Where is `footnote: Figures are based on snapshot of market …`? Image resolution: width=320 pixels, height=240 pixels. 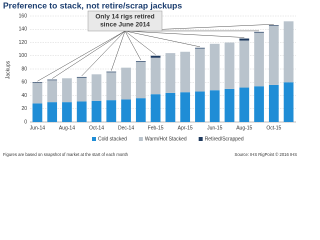
footnote: Figures are based on snapshot of market … is located at coordinates (66, 154).